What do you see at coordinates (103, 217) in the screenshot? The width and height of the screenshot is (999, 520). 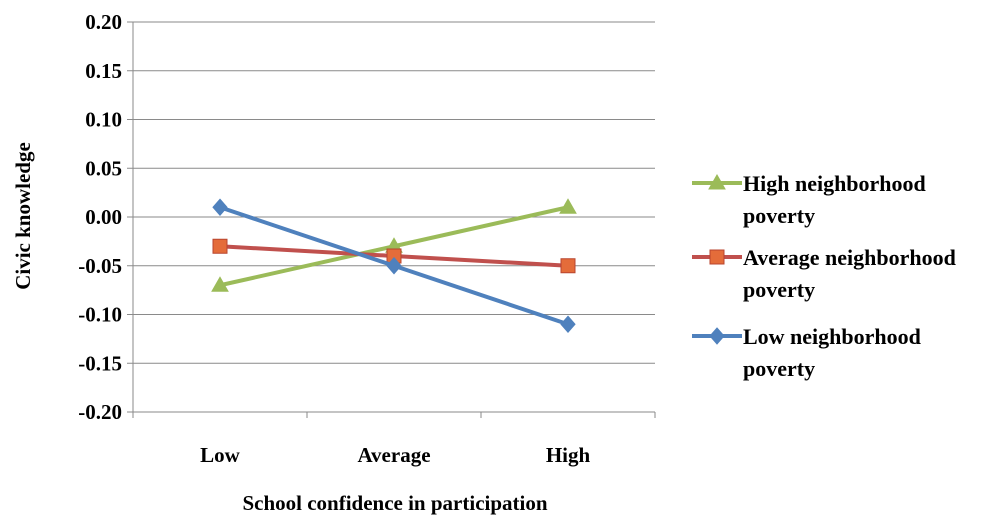 I see `y-tick-label: 0.00` at bounding box center [103, 217].